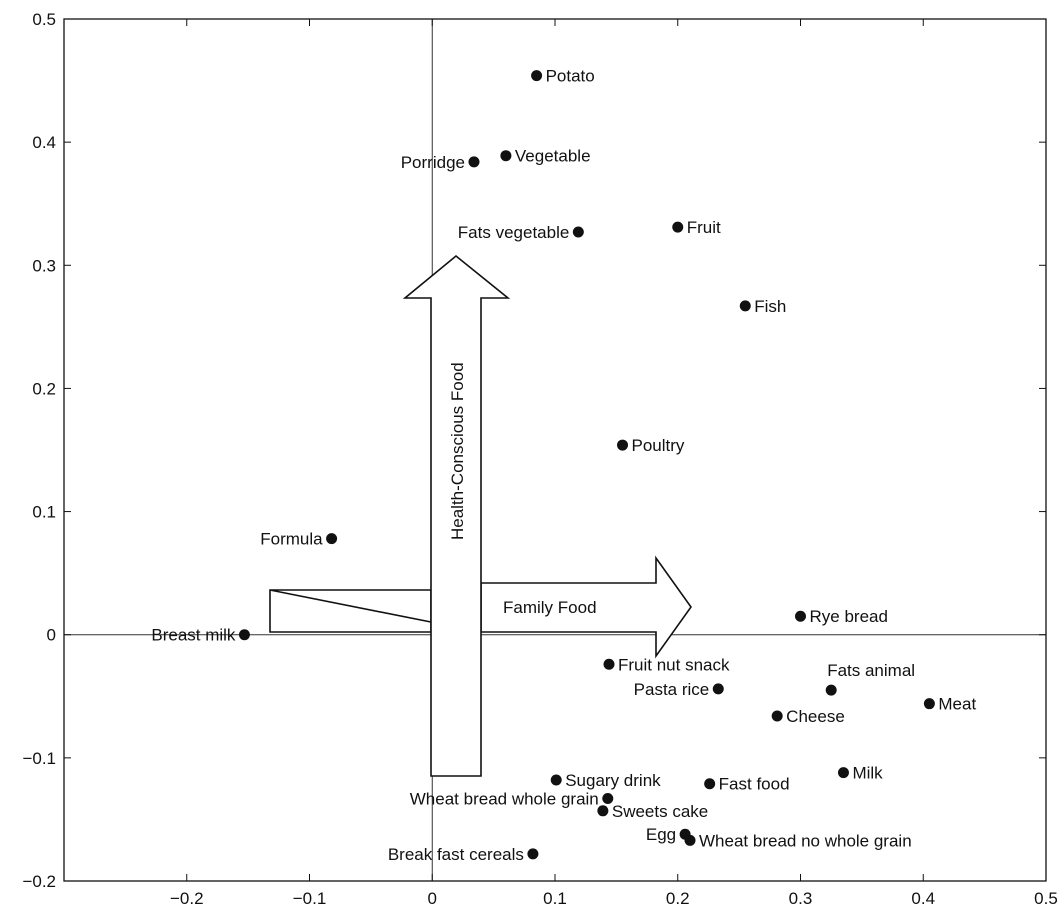 Image resolution: width=1062 pixels, height=907 pixels. Describe the element at coordinates (658, 445) in the screenshot. I see `data-point-label: Poultry` at that location.